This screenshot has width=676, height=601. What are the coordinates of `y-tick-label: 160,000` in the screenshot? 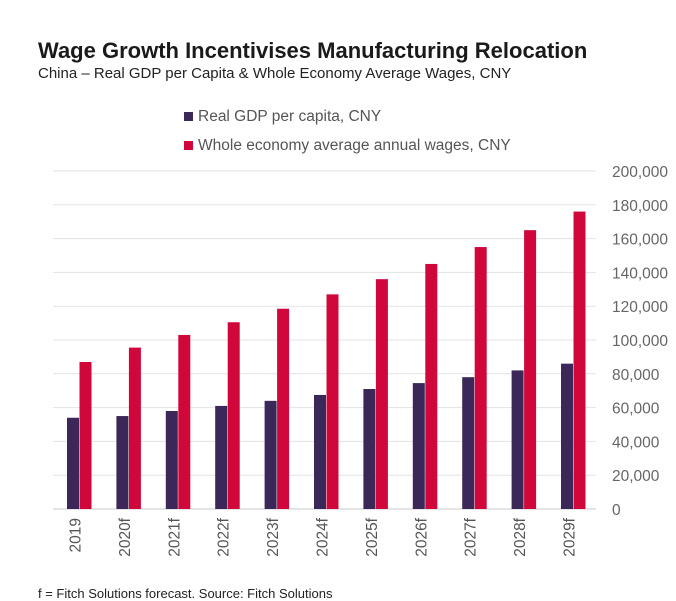 It's located at (640, 240).